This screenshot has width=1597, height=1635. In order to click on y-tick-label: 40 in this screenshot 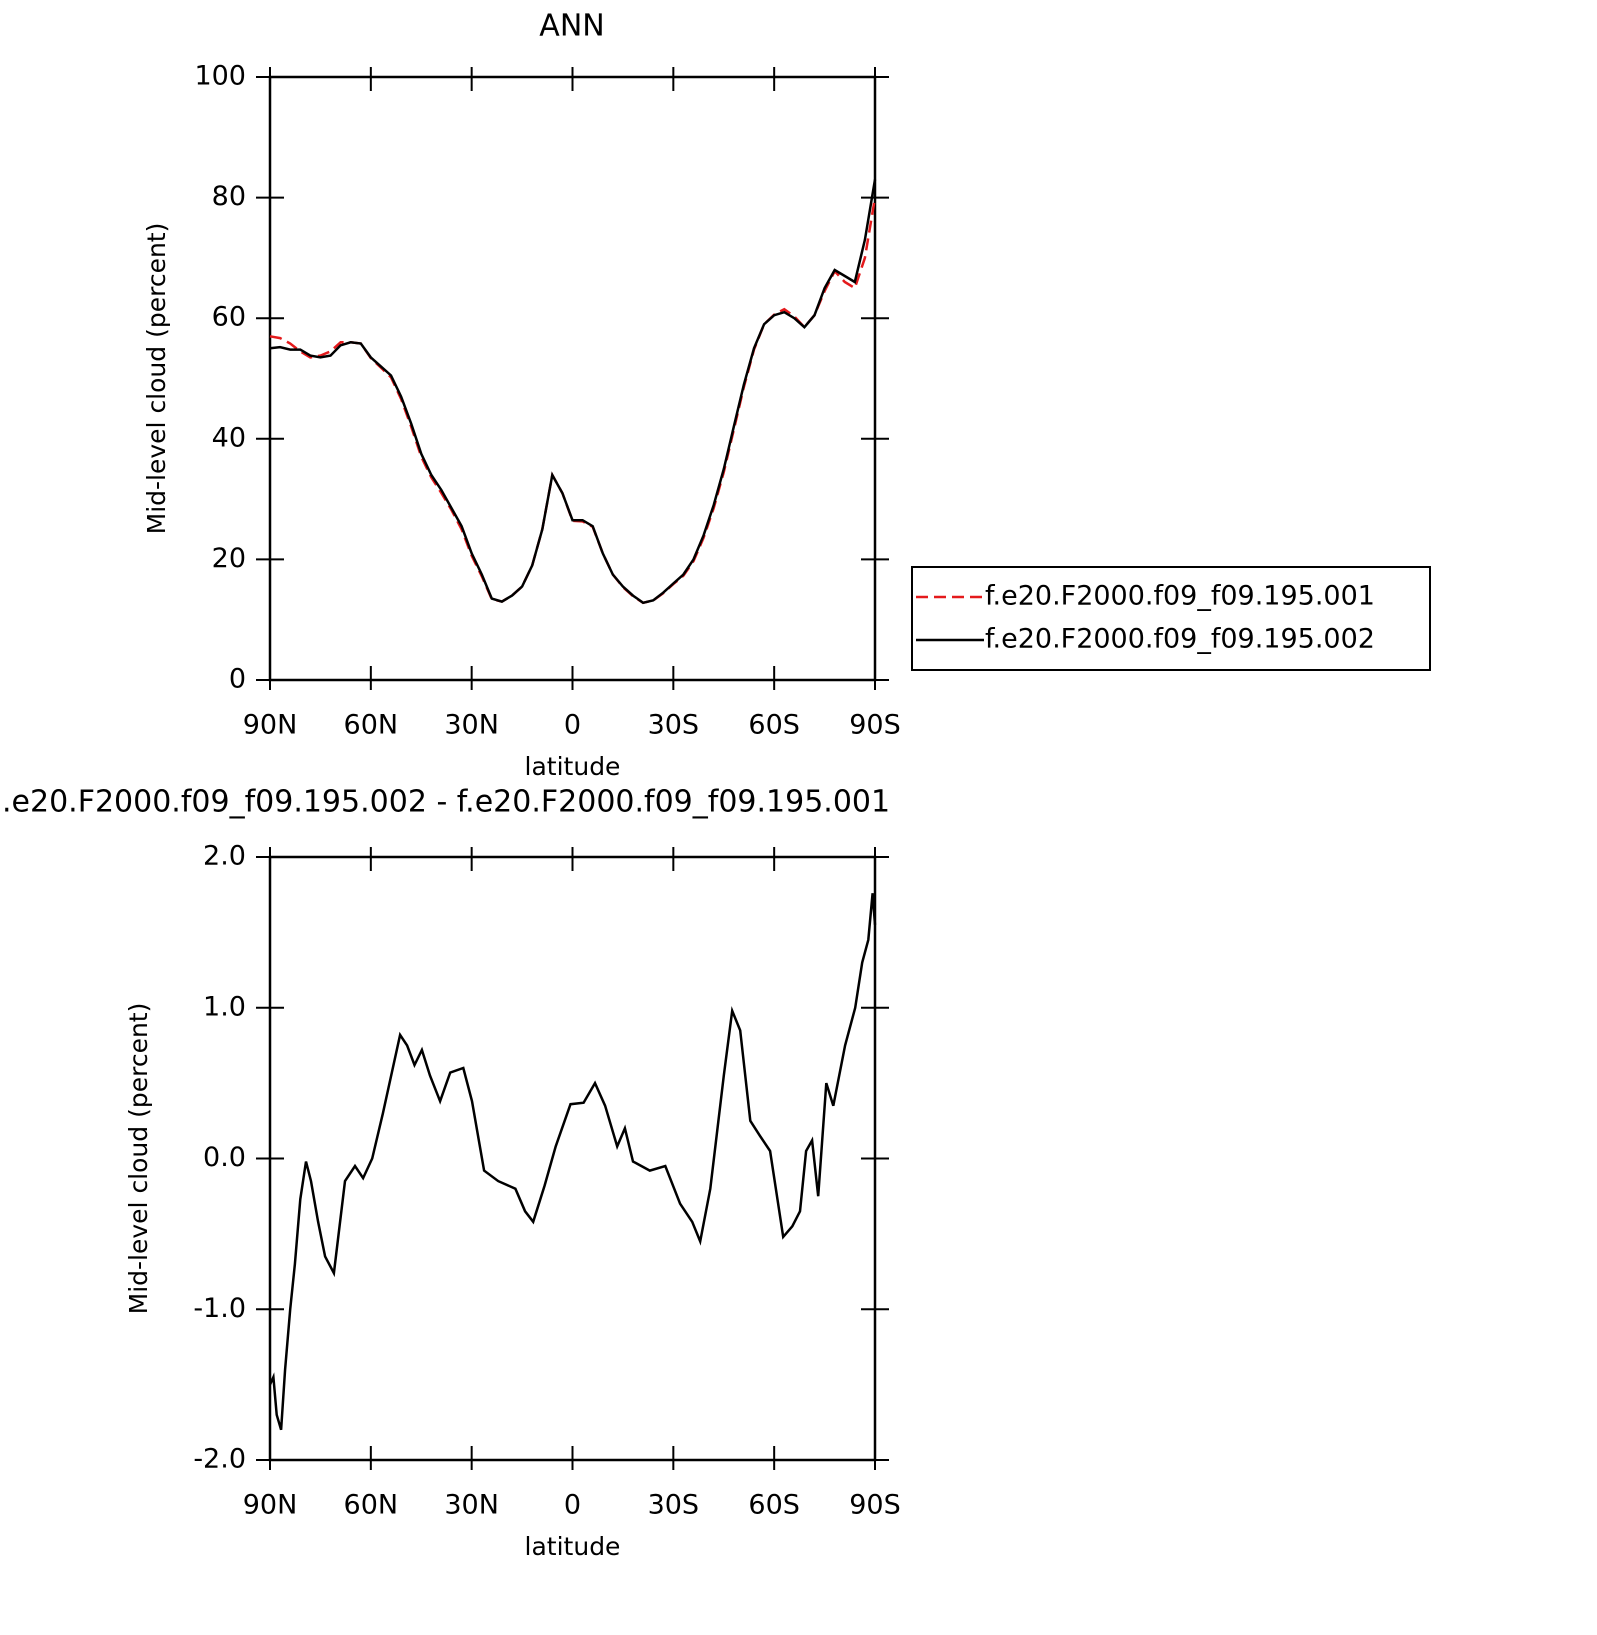, I will do `click(229, 437)`.